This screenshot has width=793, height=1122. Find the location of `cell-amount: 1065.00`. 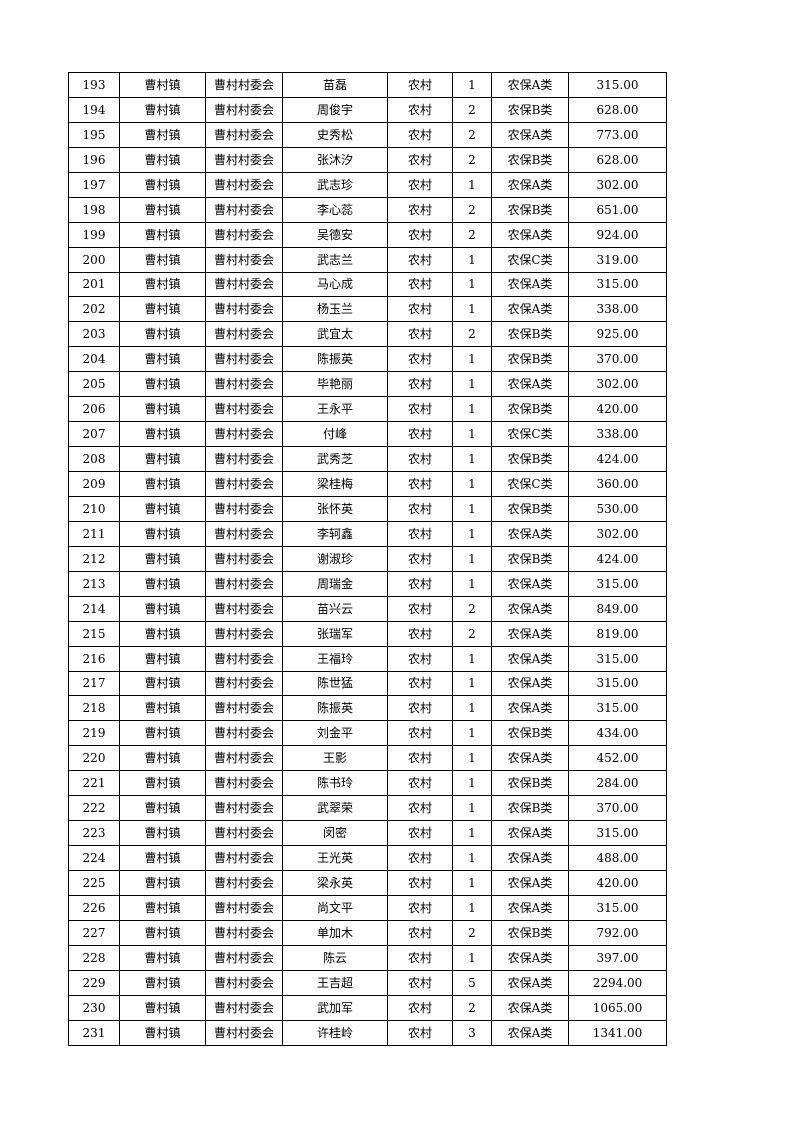

cell-amount: 1065.00 is located at coordinates (617, 1007).